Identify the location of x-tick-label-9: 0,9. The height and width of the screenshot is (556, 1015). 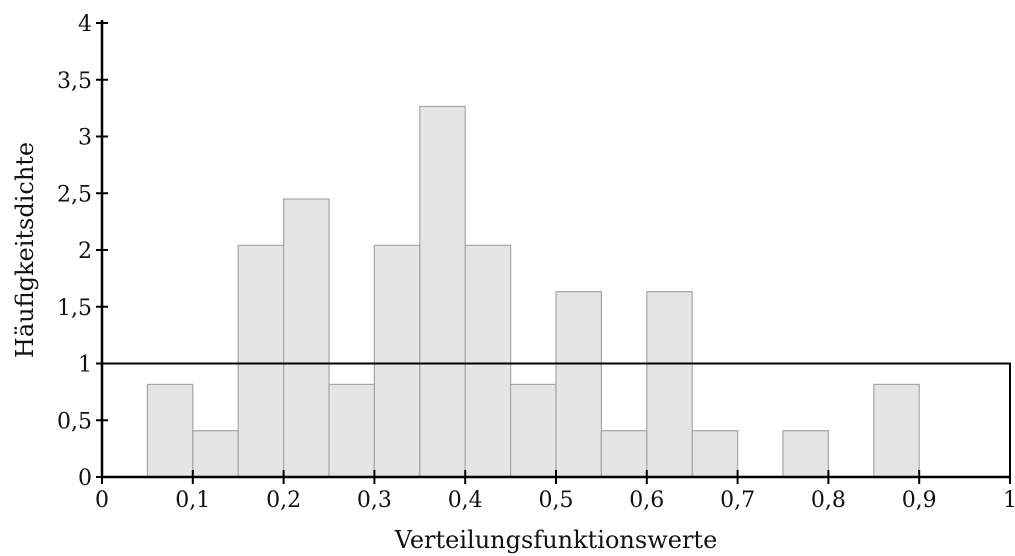
(919, 500).